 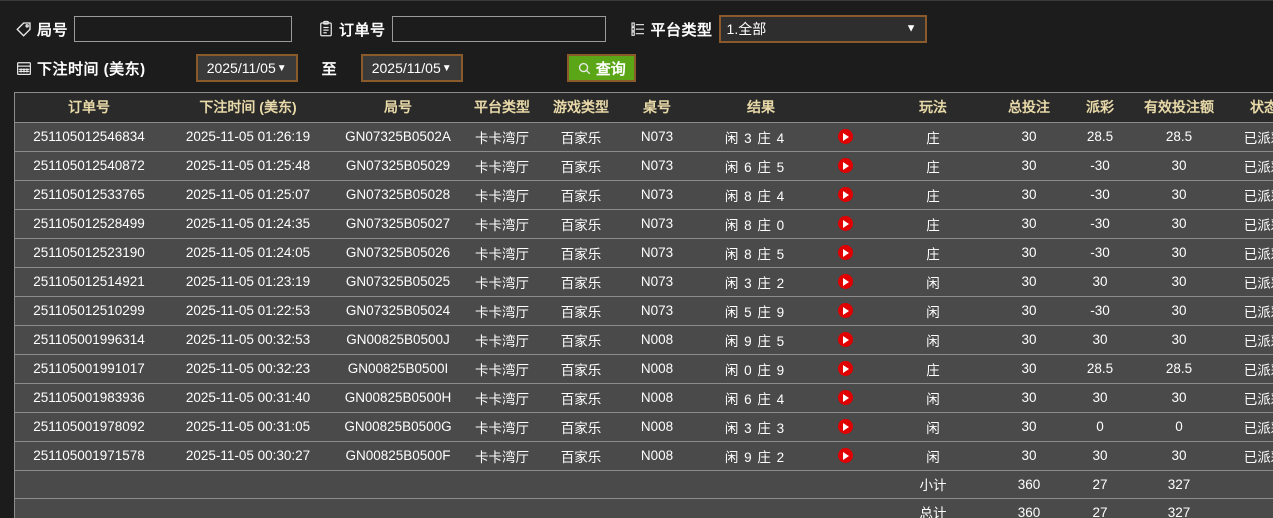 I want to click on cell-round-no: GN07325B05026, so click(x=398, y=253).